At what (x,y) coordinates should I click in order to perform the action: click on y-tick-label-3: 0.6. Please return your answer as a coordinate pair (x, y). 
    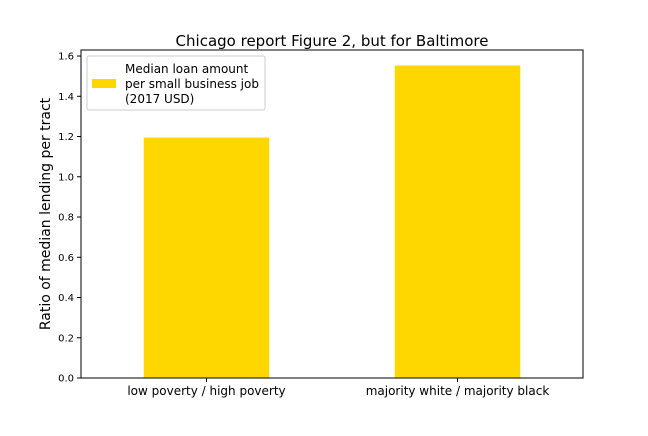
    Looking at the image, I should click on (66, 258).